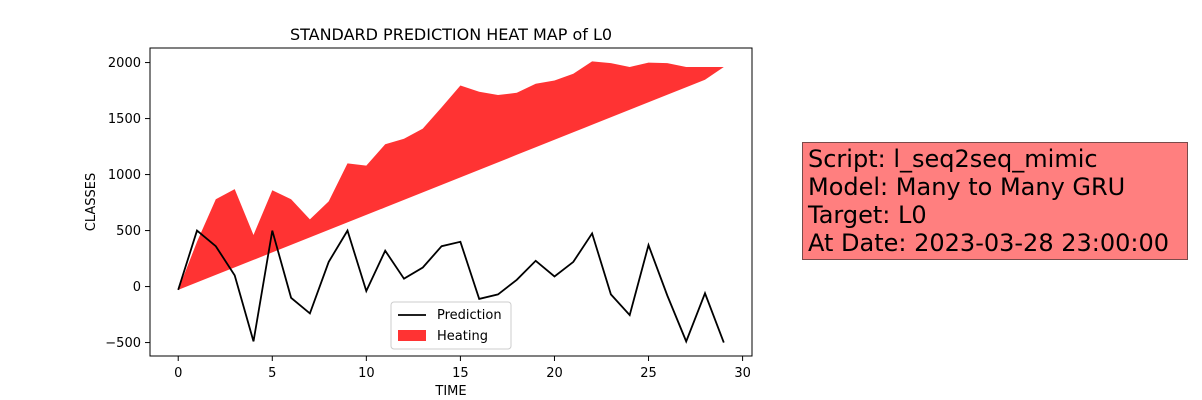 The width and height of the screenshot is (1202, 400). Describe the element at coordinates (178, 373) in the screenshot. I see `x-tick-label: 0` at that location.